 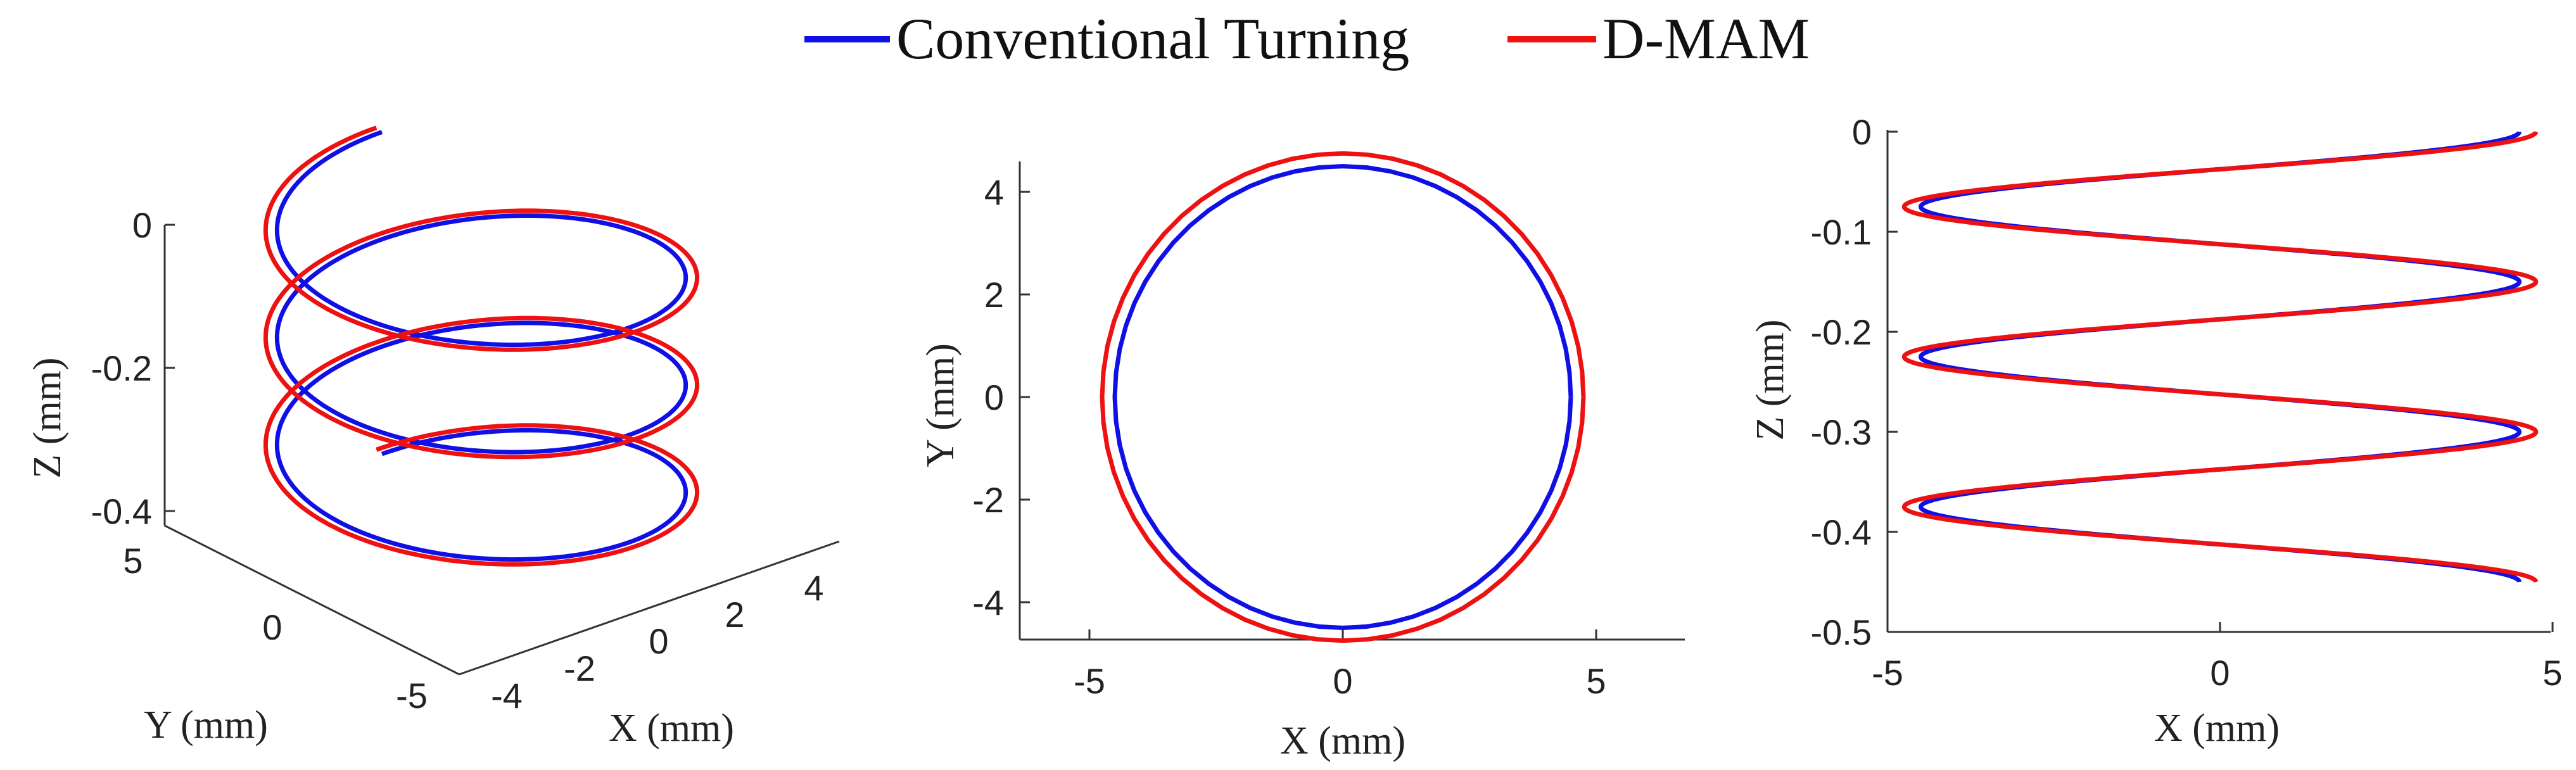 I want to click on ylabel-xz: Z (mm), so click(x=1770, y=380).